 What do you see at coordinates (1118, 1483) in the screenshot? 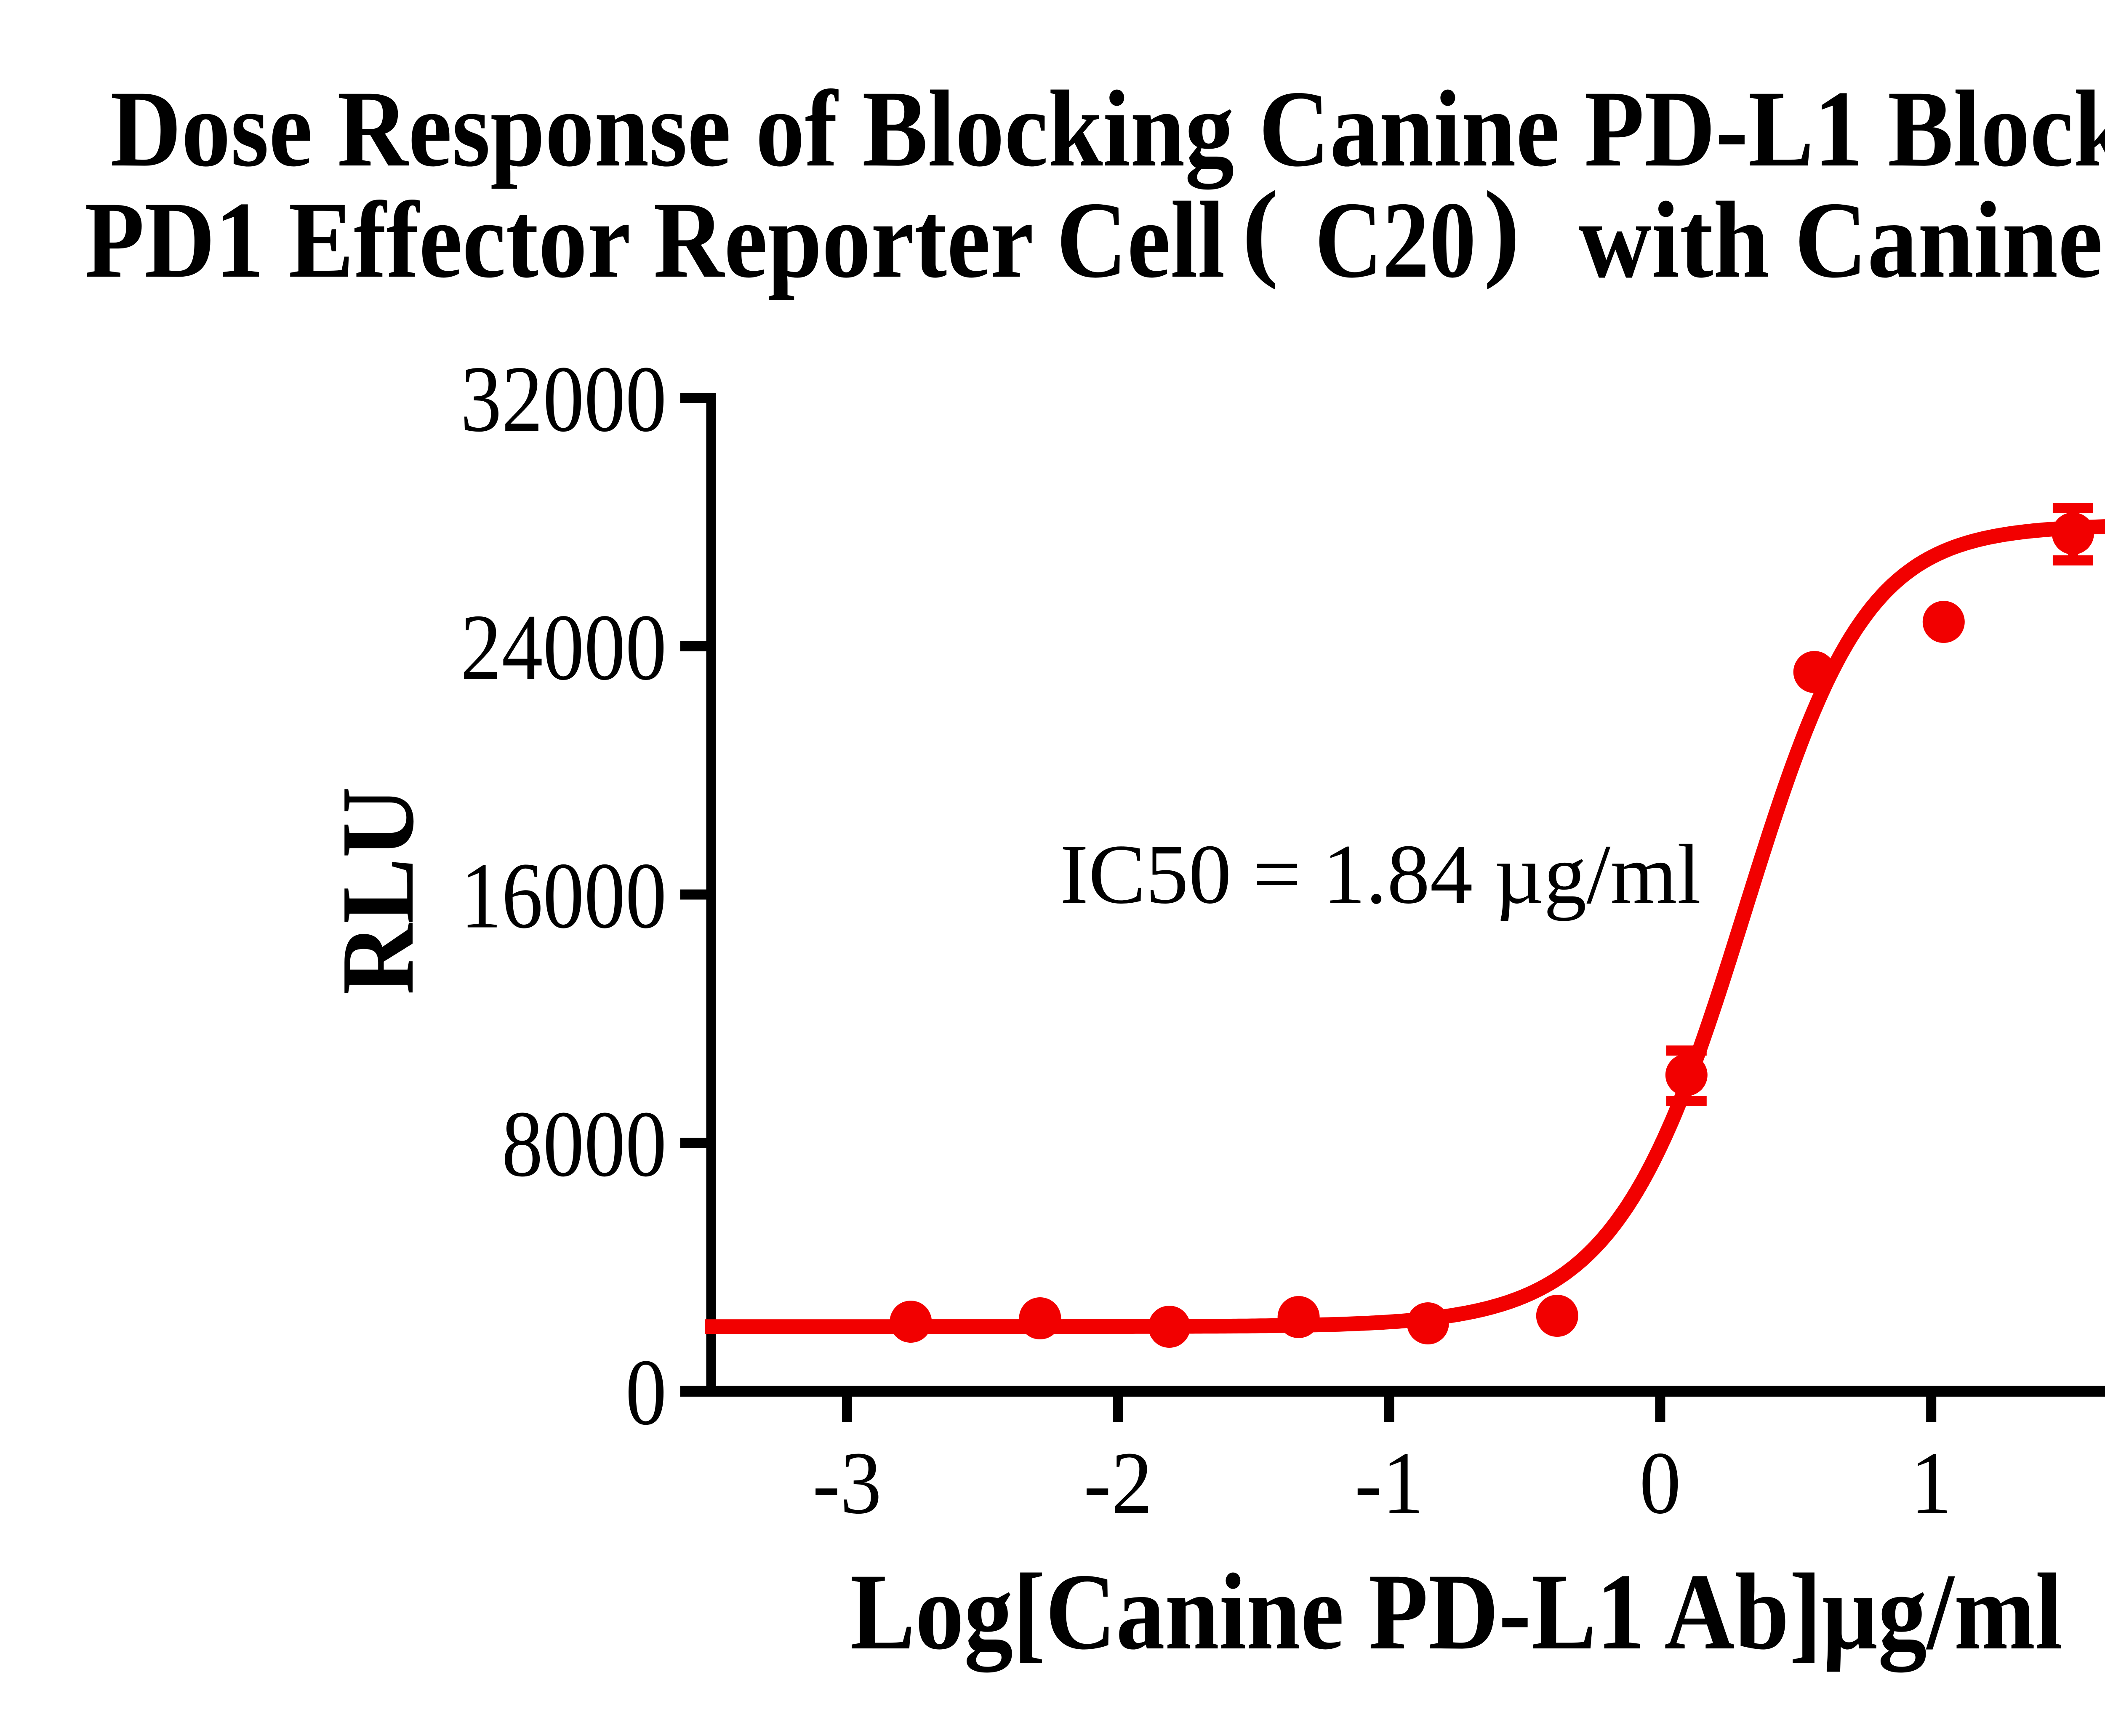
I see `svg-text: -2` at bounding box center [1118, 1483].